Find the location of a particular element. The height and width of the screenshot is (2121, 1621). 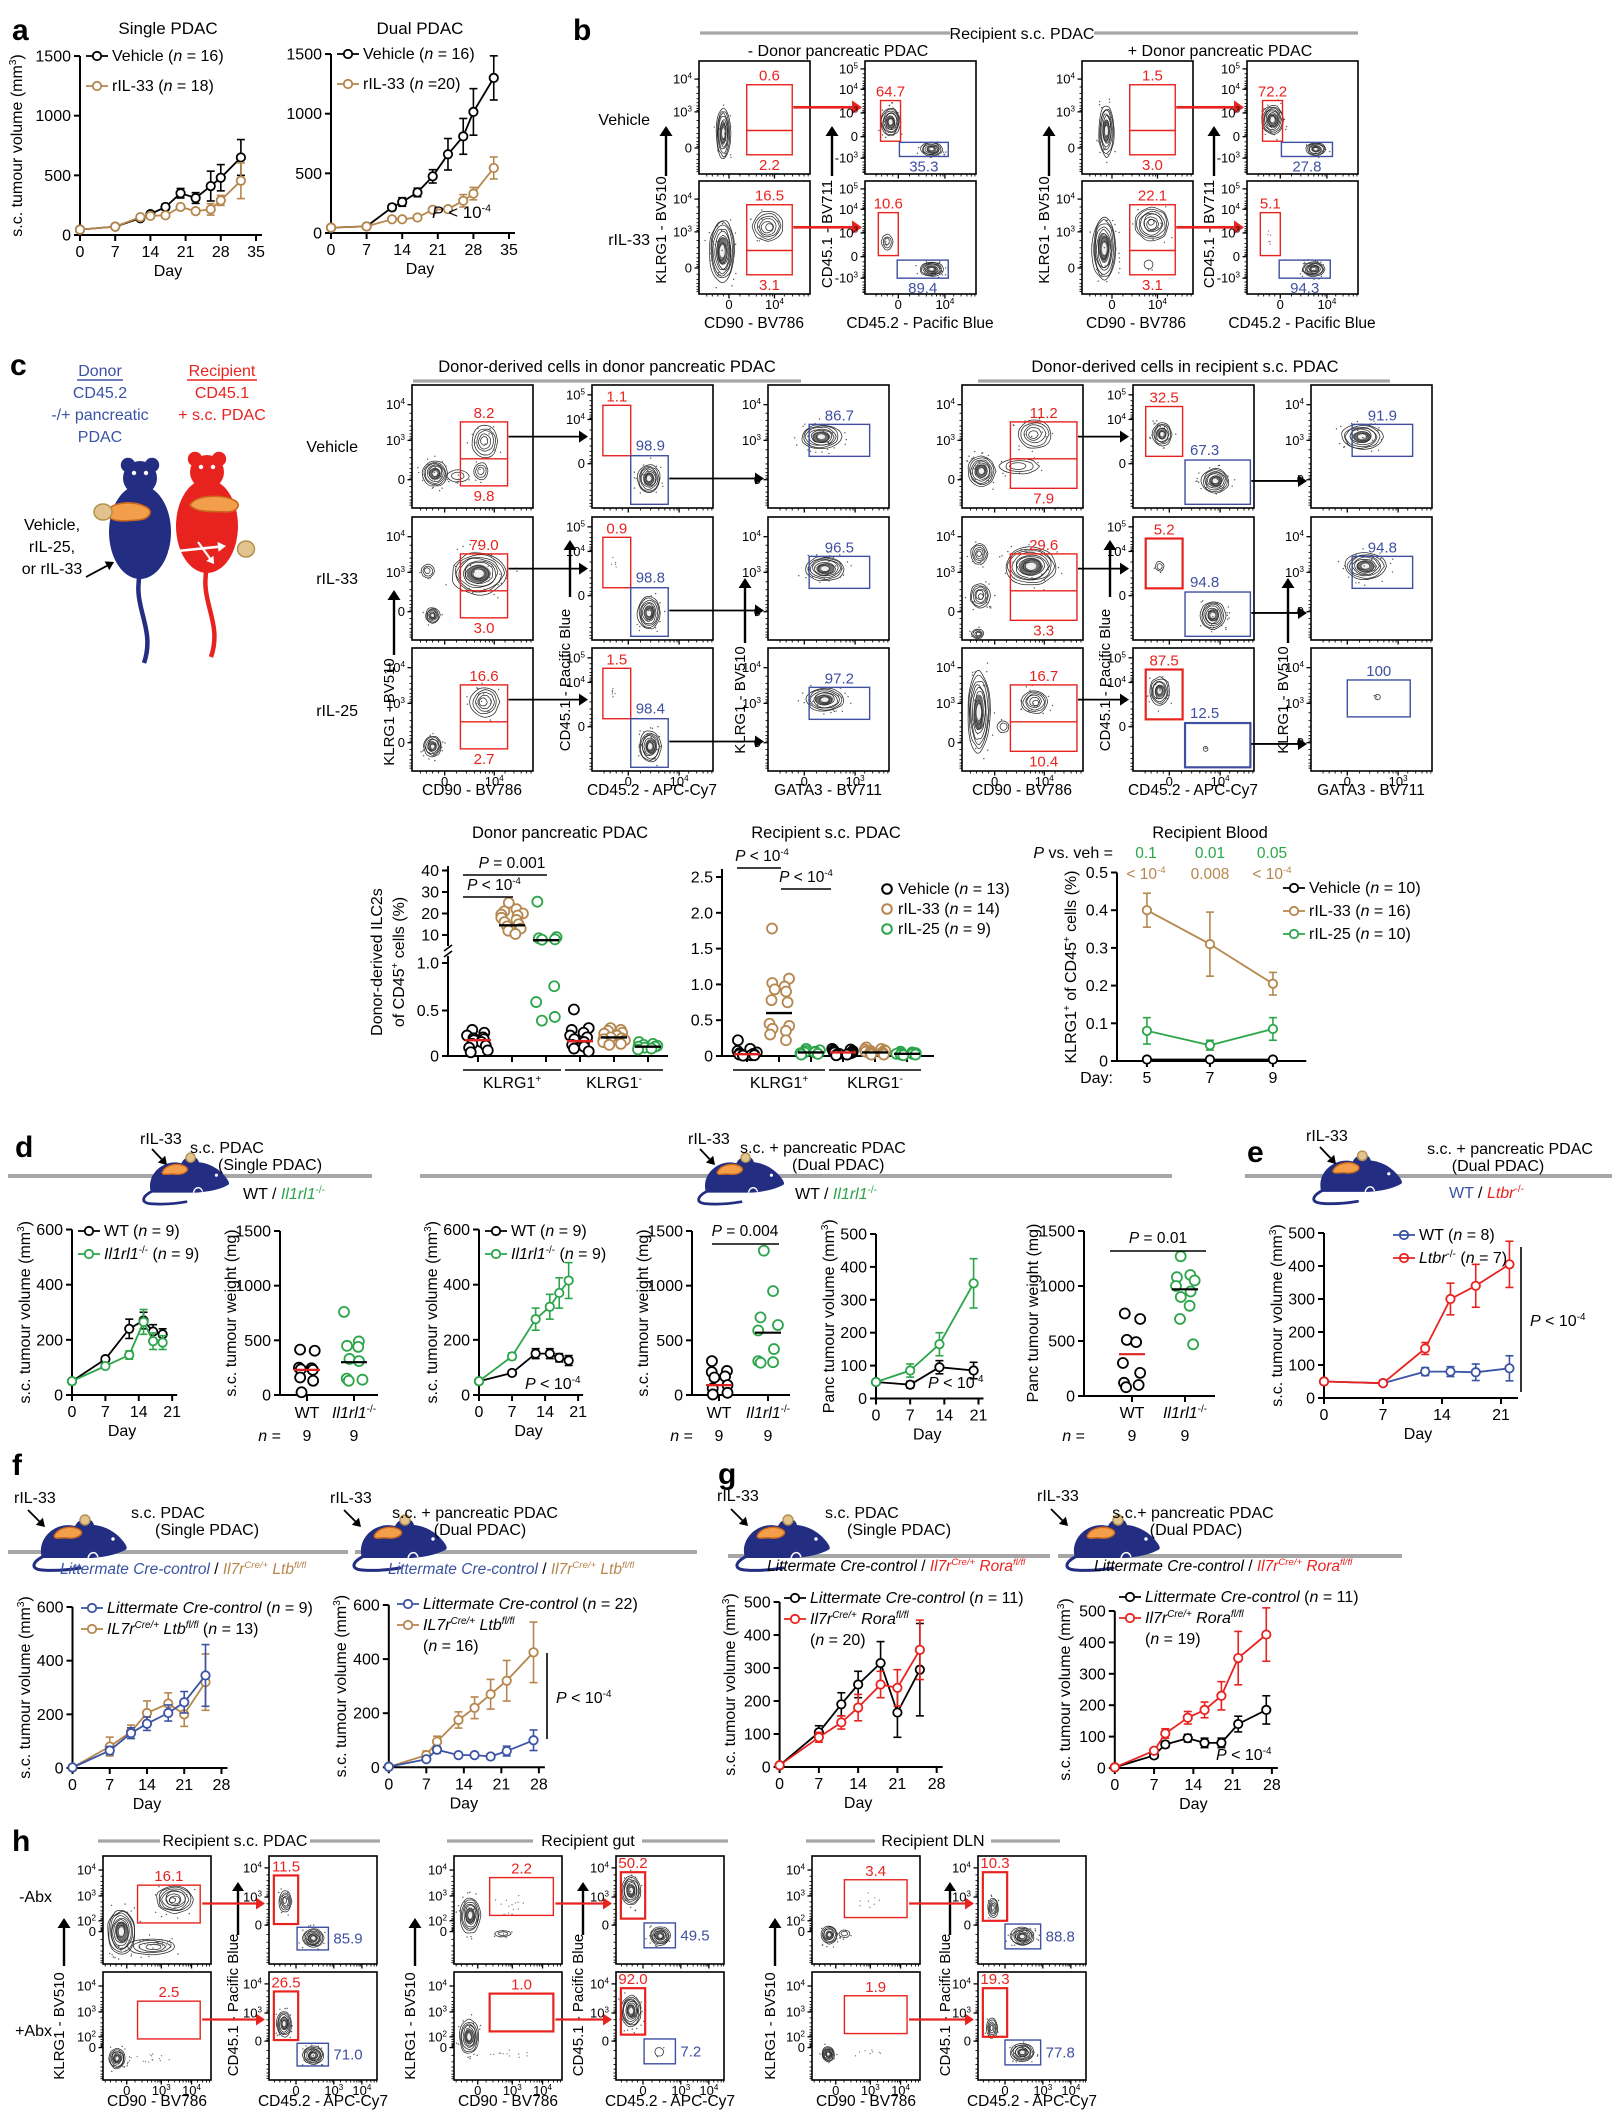

svg-text: 0.2 is located at coordinates (1097, 986).